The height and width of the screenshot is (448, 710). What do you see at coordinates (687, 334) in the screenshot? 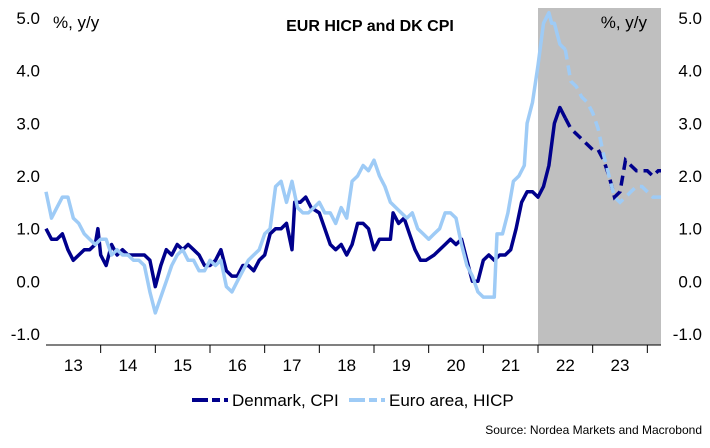
I see `y-tick-label-right-0: -1.0` at bounding box center [687, 334].